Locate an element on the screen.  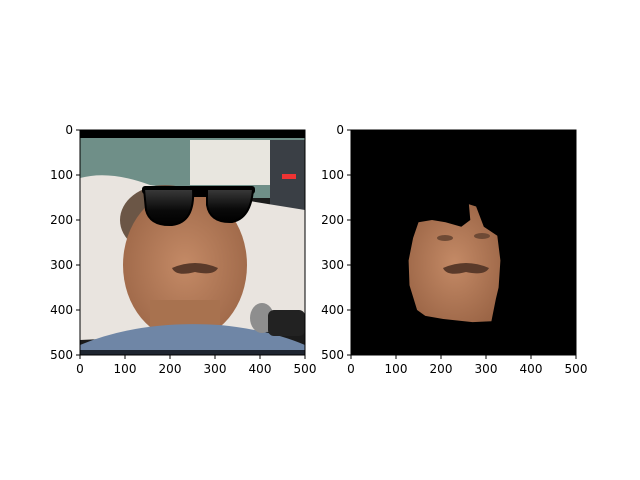
left-x-tick-label: 0 is located at coordinates (80, 369).